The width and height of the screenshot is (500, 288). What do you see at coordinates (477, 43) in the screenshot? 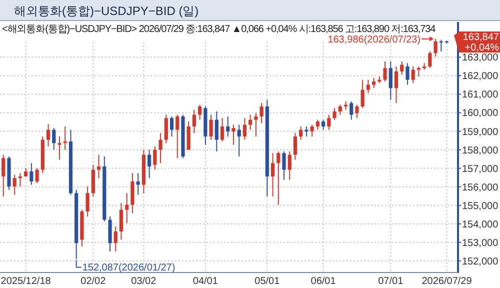
I see `annotation-last-tag: 163,847 +0,04%` at bounding box center [477, 43].